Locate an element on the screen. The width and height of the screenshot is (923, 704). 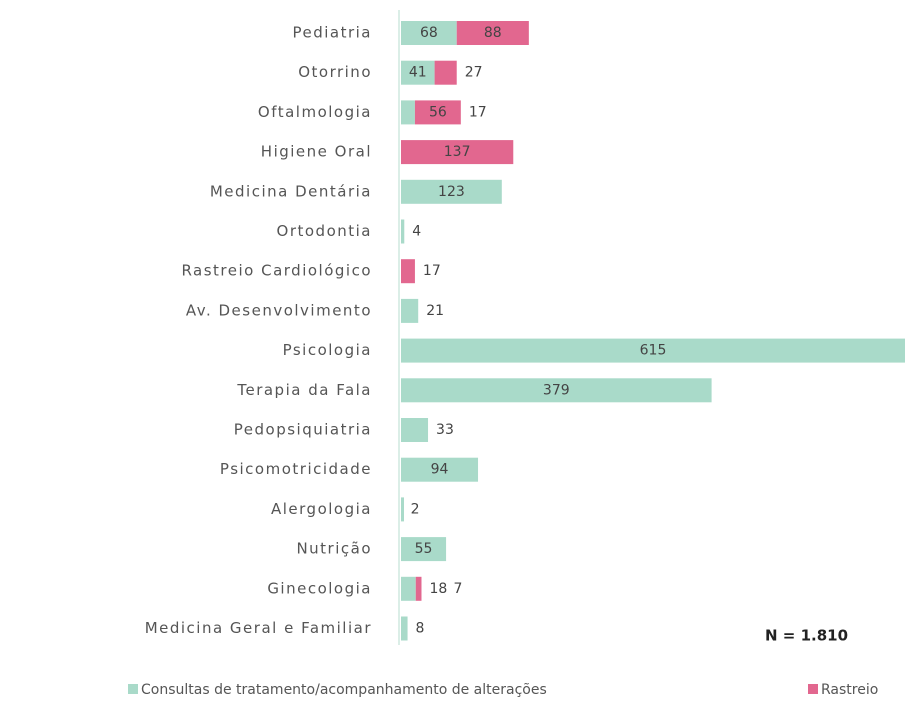
category-label: Terapia da Fala is located at coordinates (304, 390).